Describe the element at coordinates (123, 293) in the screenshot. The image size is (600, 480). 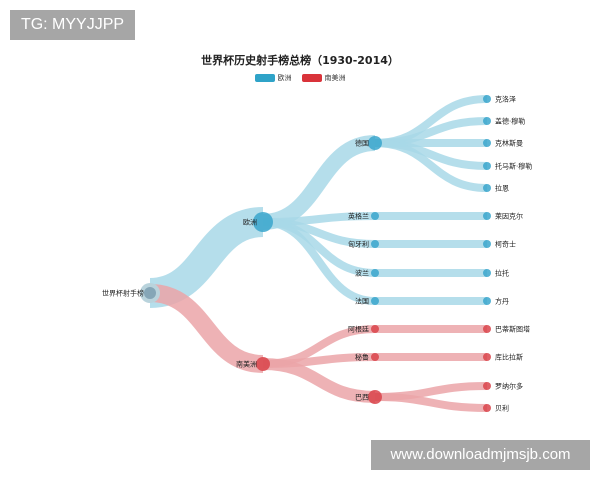
I see `root-label: 世界杯射手榜` at that location.